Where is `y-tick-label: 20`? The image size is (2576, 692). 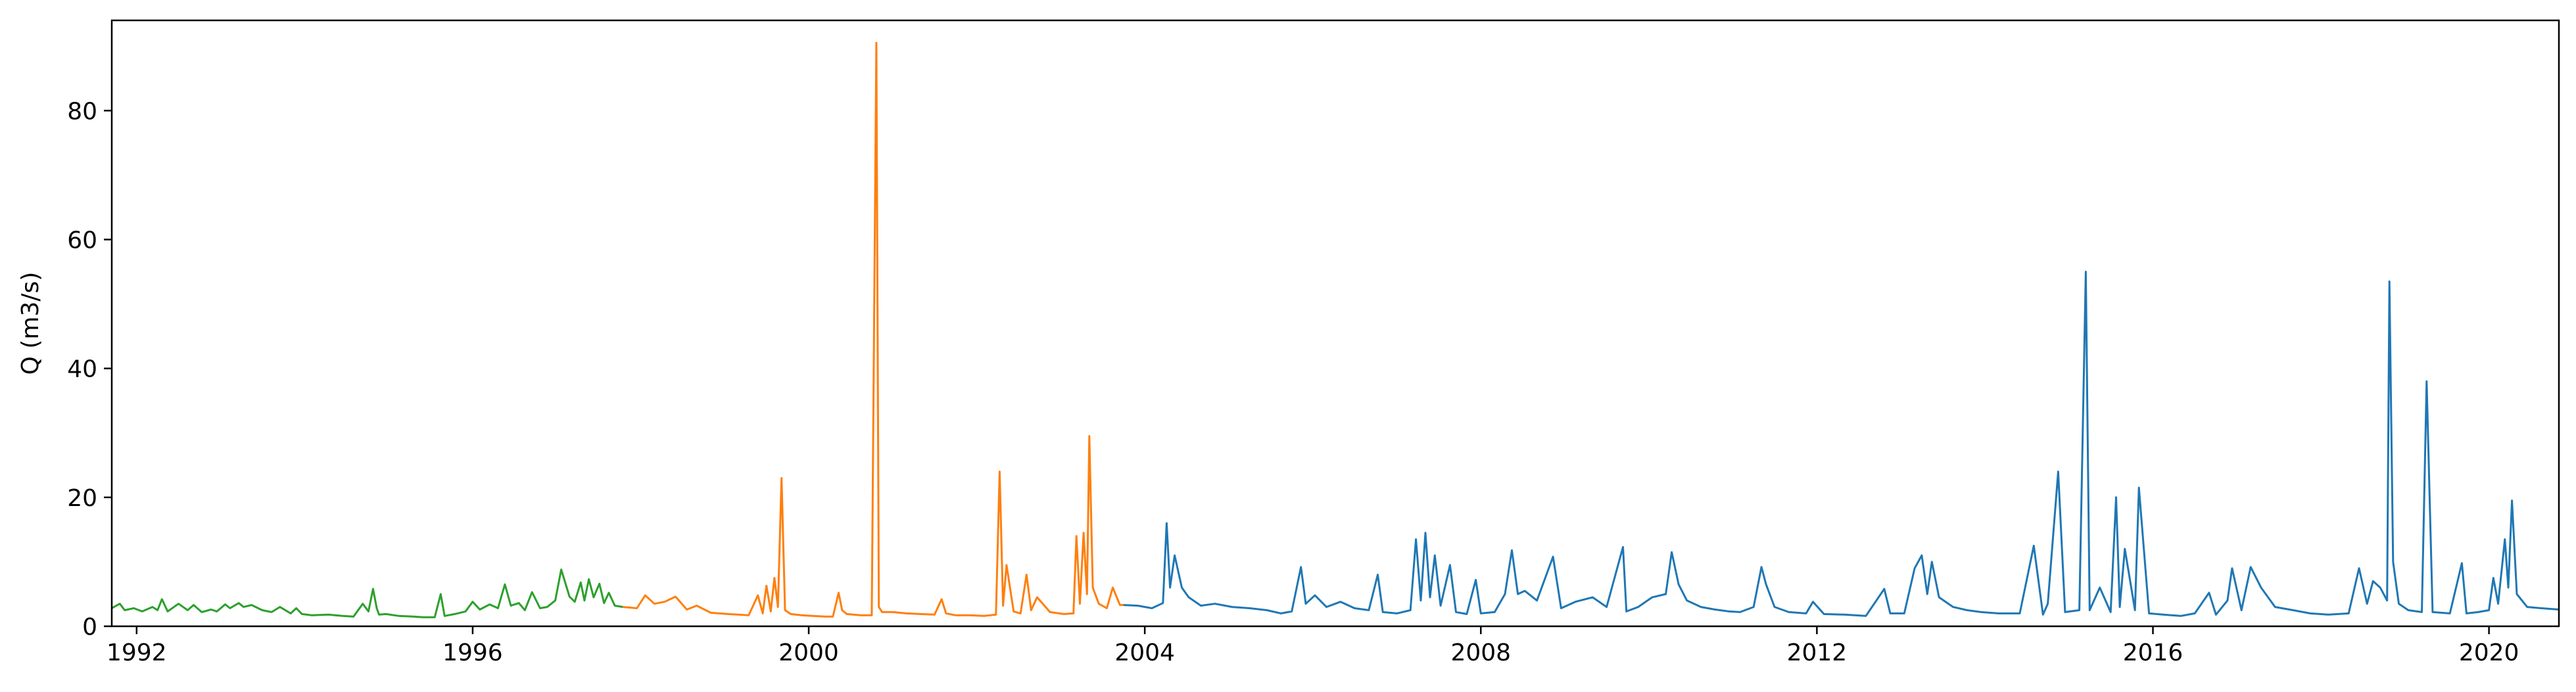 y-tick-label: 20 is located at coordinates (82, 498).